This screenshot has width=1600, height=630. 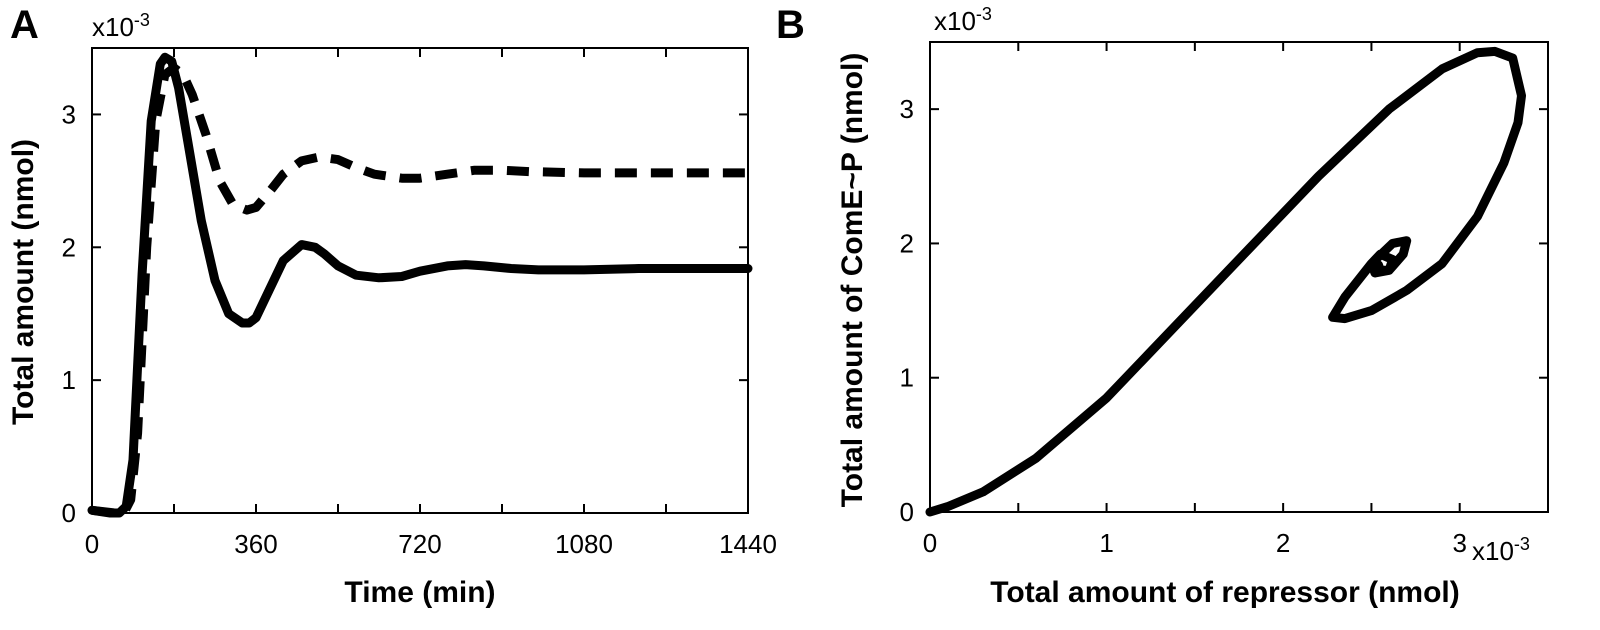 I want to click on x-tick-label: 3, so click(x=1459, y=543).